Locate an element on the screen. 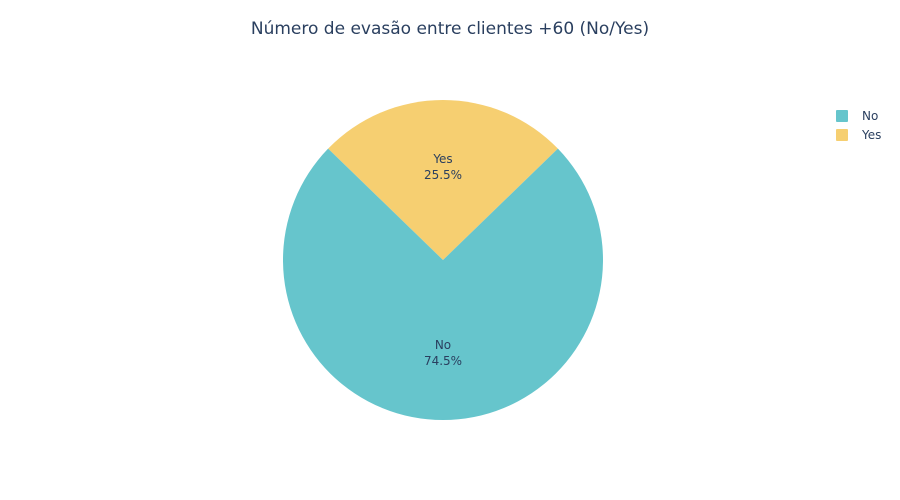 The height and width of the screenshot is (500, 900). legend-label-no: No is located at coordinates (870, 115).